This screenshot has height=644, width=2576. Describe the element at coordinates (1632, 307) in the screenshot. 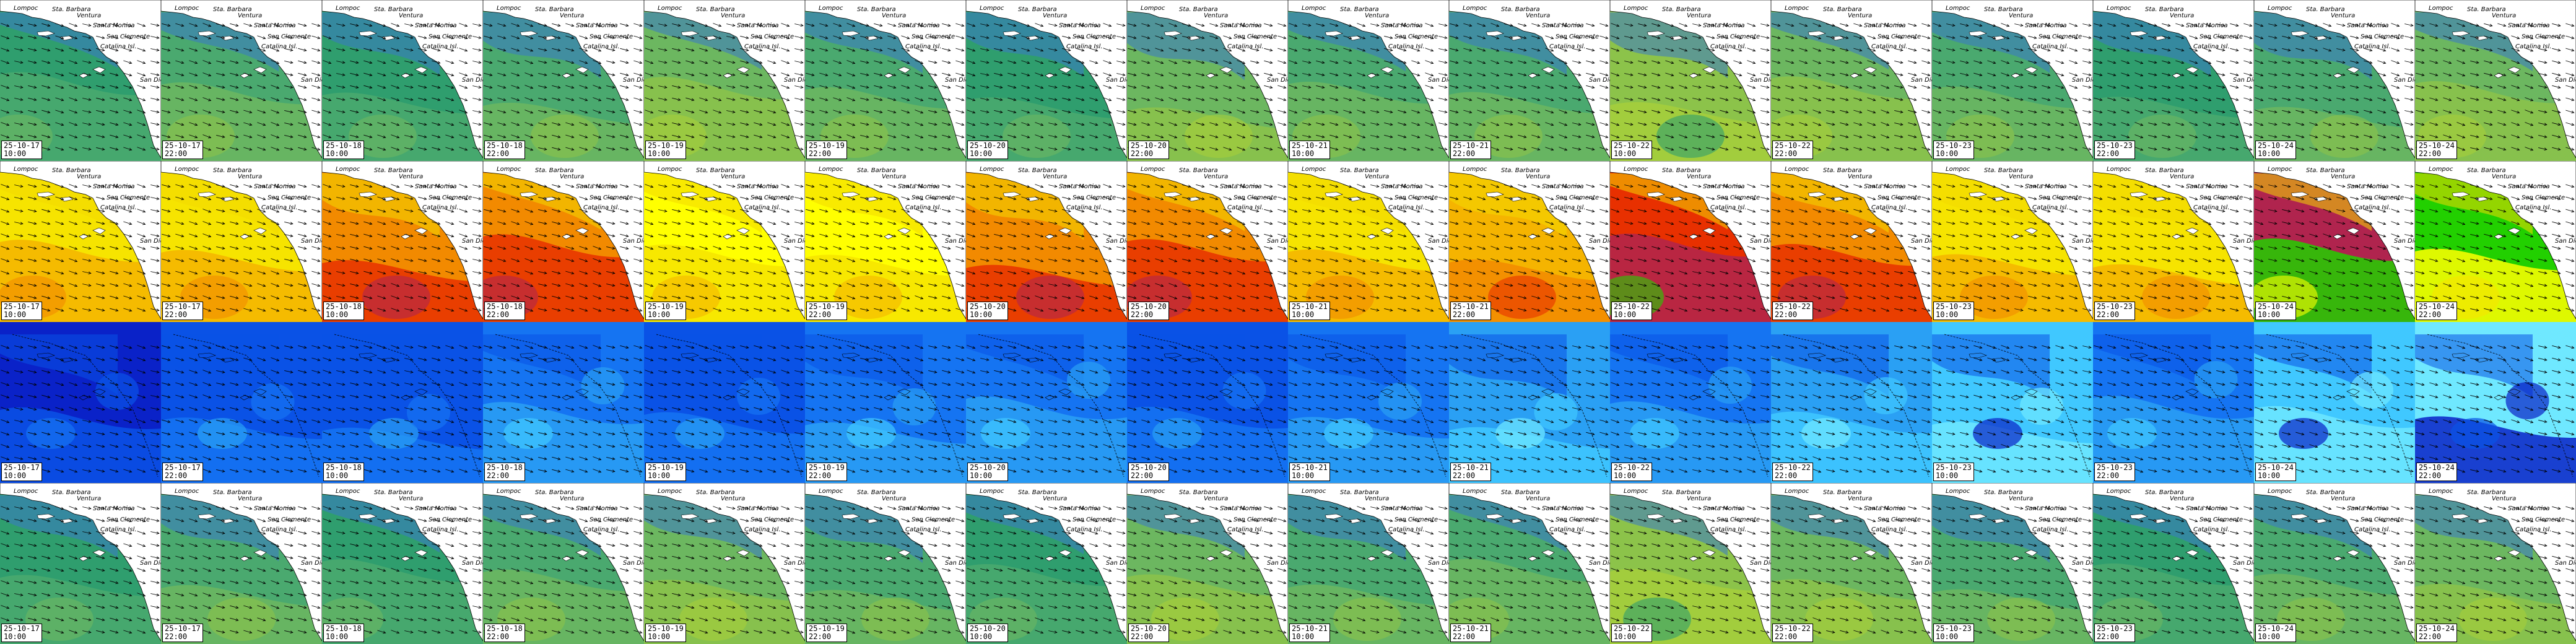

I see `timestamp-date: 25-10-22` at that location.